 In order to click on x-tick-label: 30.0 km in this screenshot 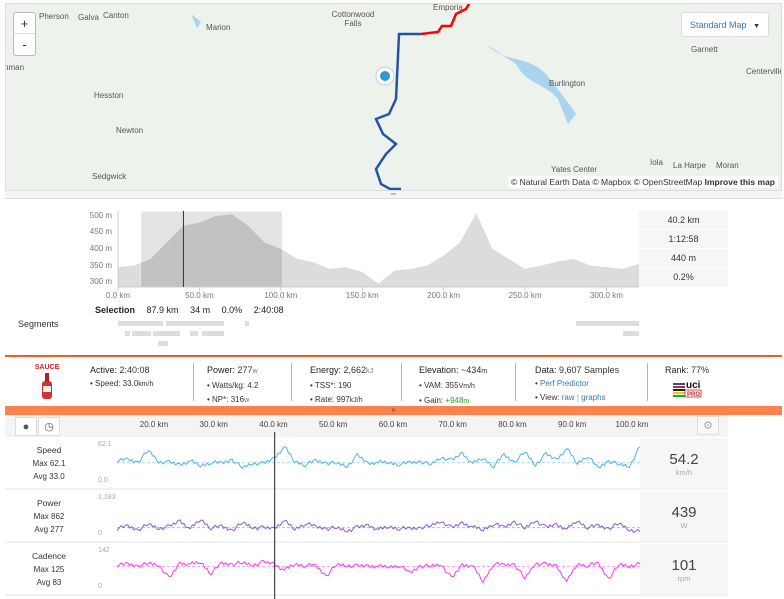, I will do `click(213, 424)`.